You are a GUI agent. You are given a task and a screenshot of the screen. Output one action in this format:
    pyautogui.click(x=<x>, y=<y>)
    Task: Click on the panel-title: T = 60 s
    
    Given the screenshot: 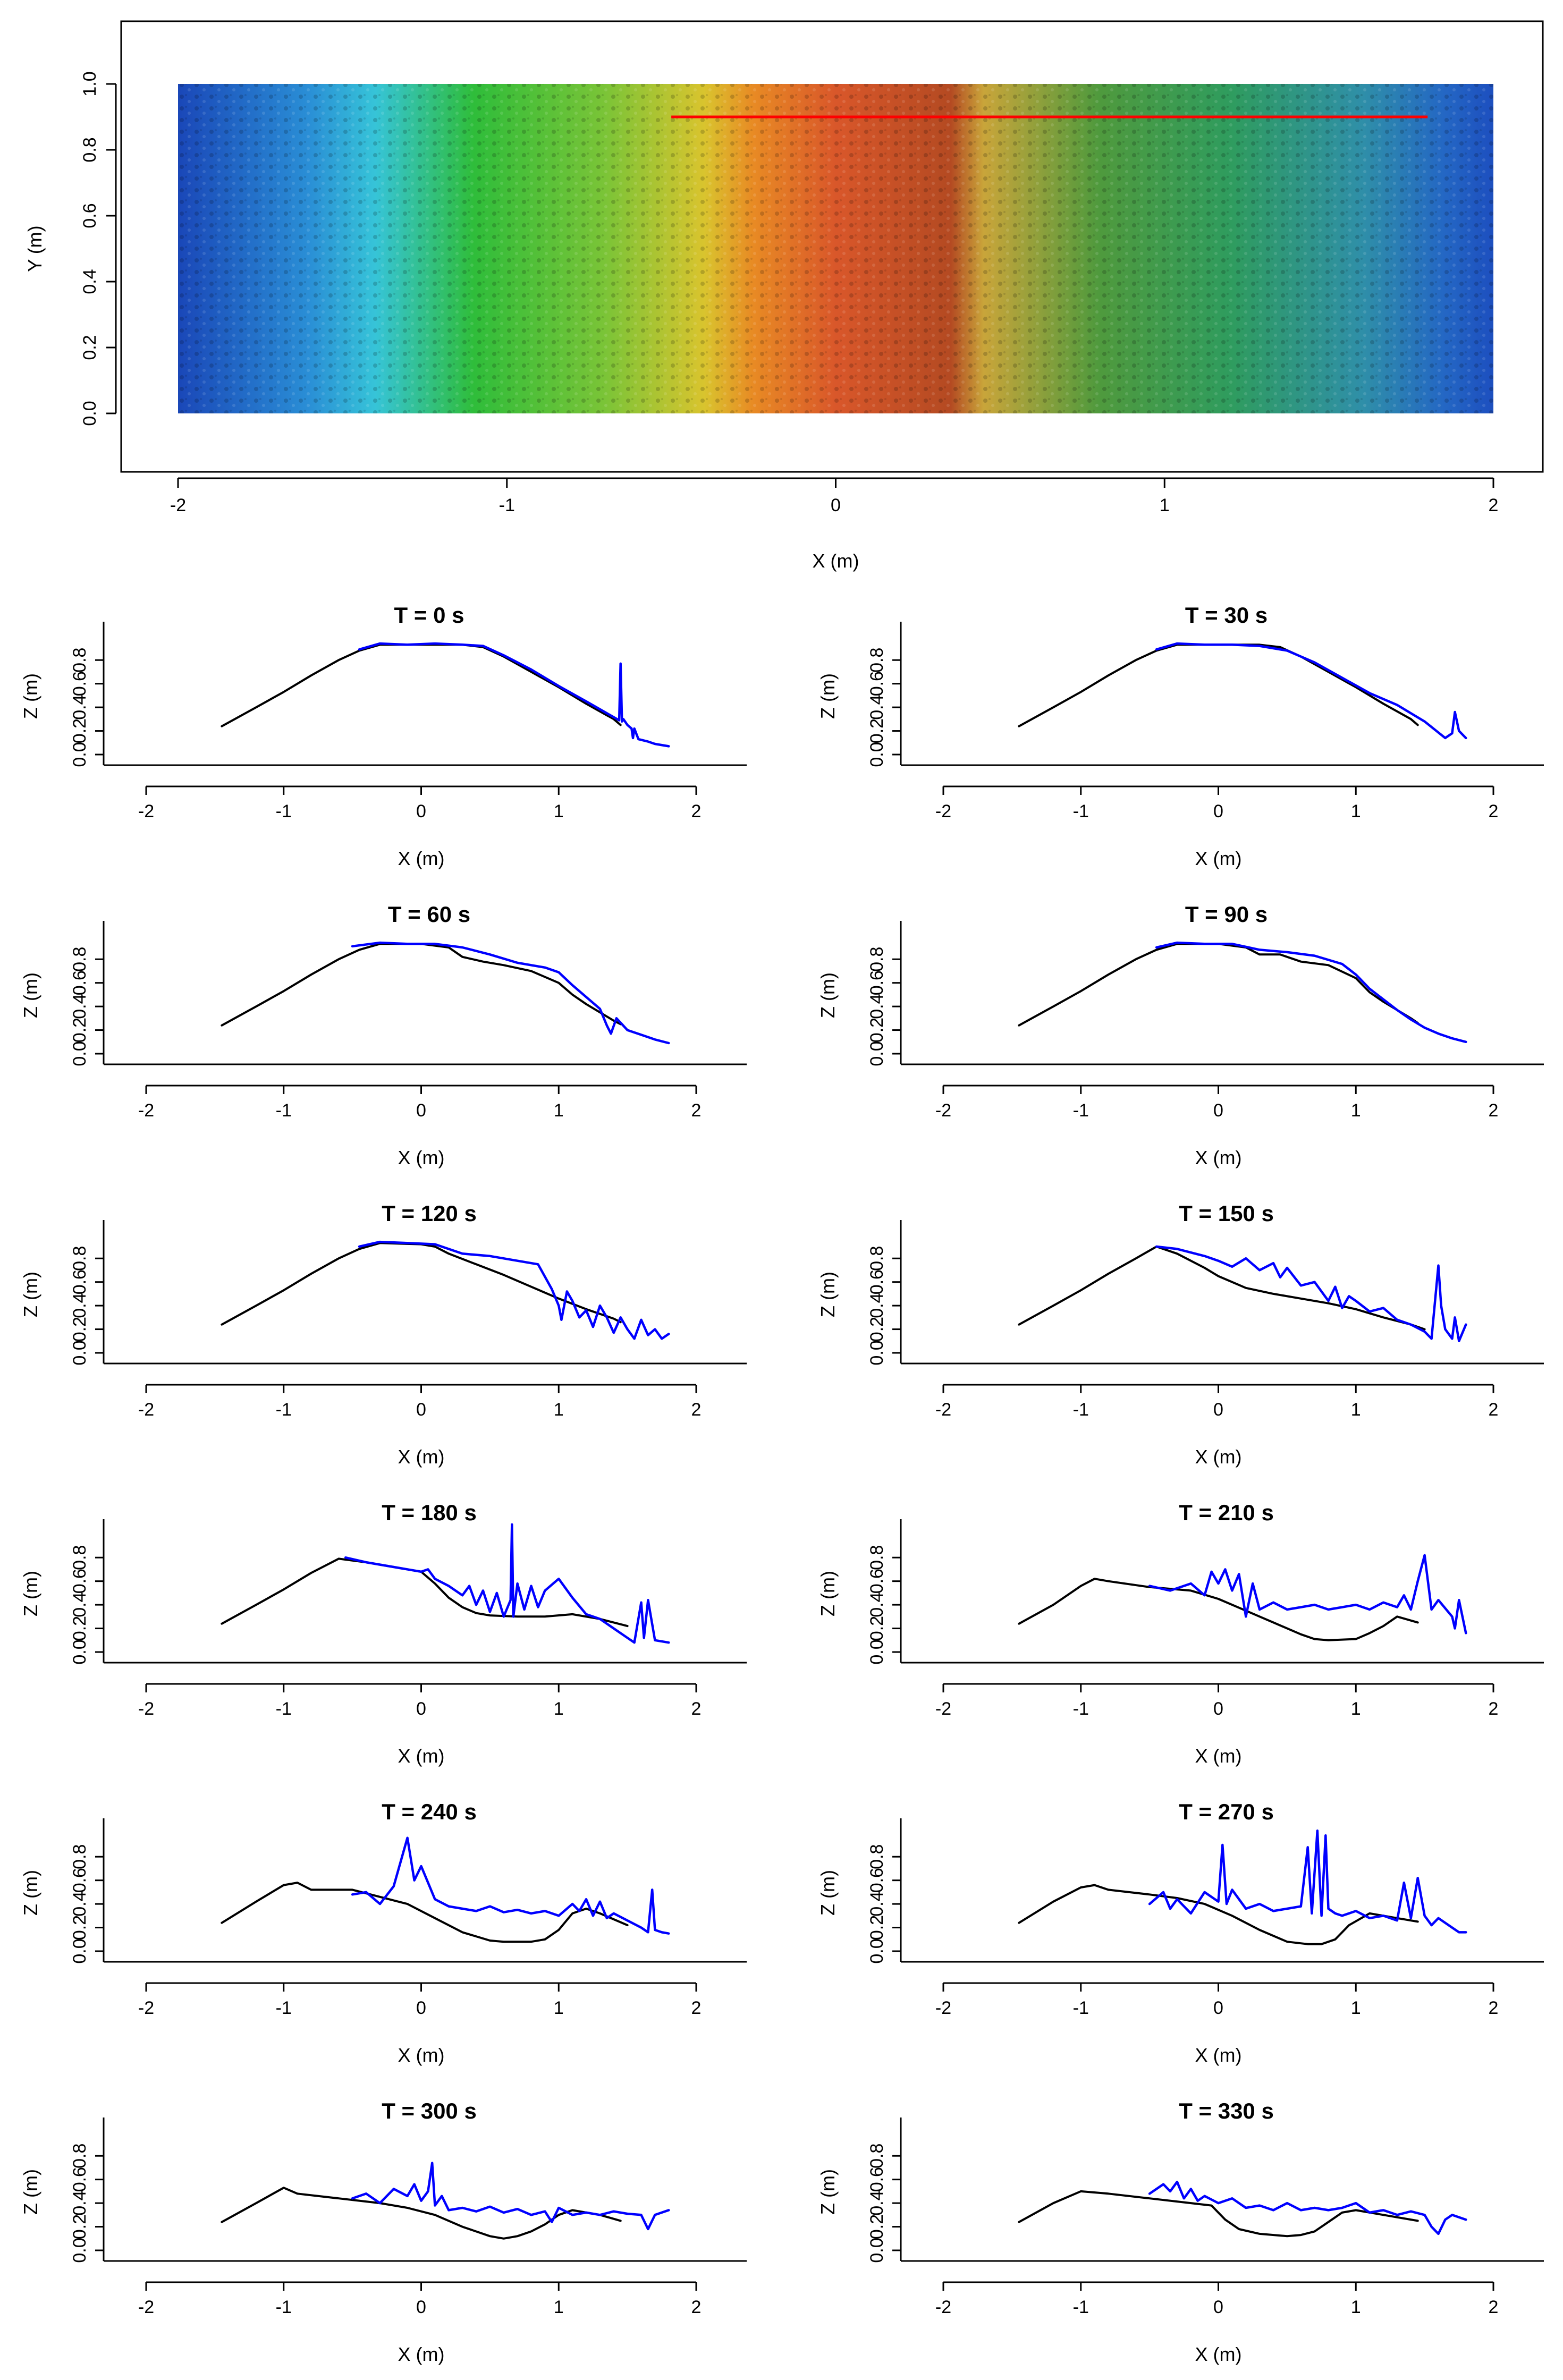 What is the action you would take?
    pyautogui.click(x=429, y=914)
    